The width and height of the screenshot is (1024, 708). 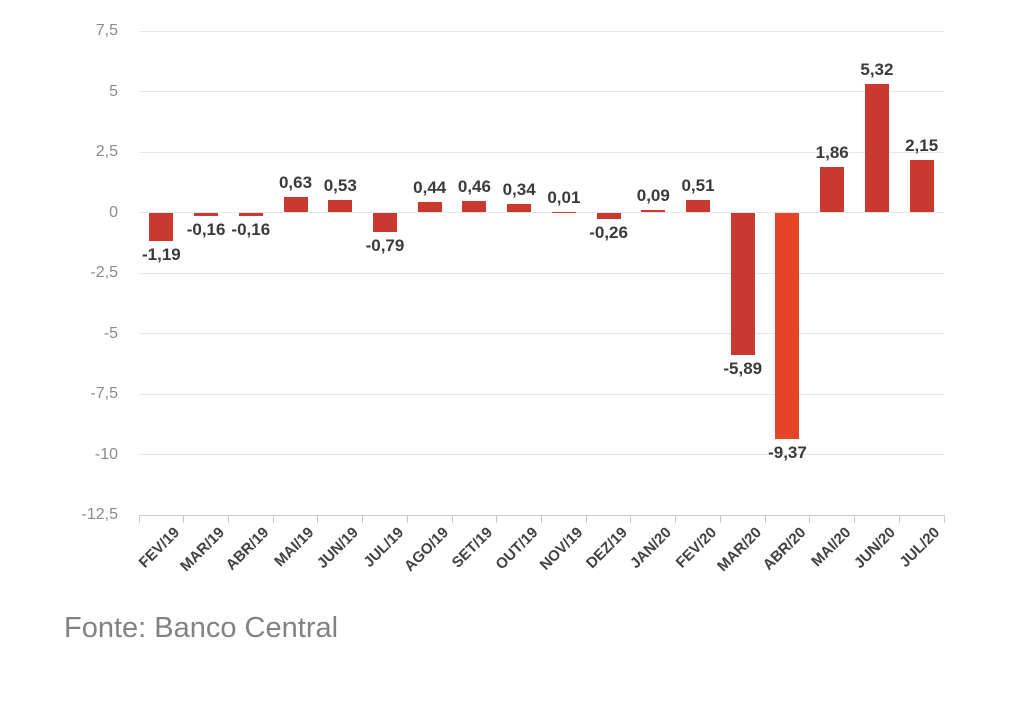 I want to click on bar-value-label: 0,44, so click(x=430, y=187).